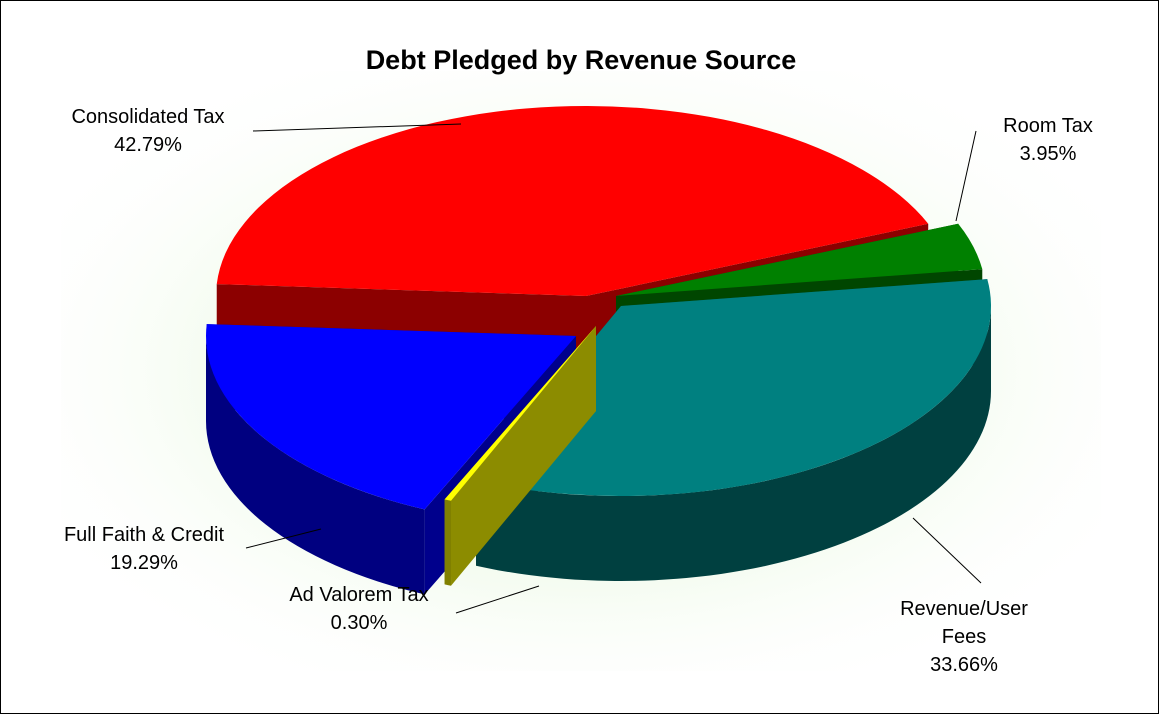  Describe the element at coordinates (147, 131) in the screenshot. I see `slice-label: Consolidated Tax 42.79%` at that location.